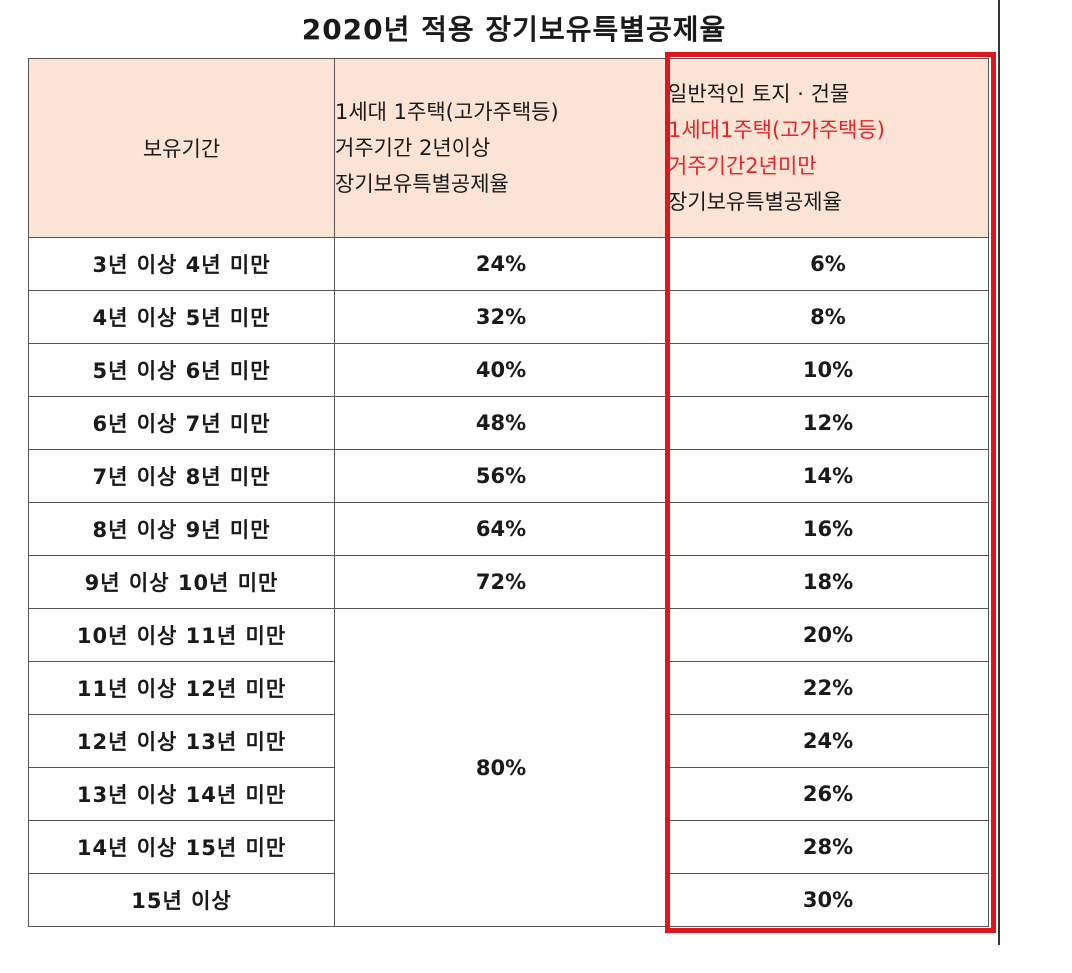  Describe the element at coordinates (776, 130) in the screenshot. I see `header-red-line: 1세대1주택(고가주택등)` at that location.